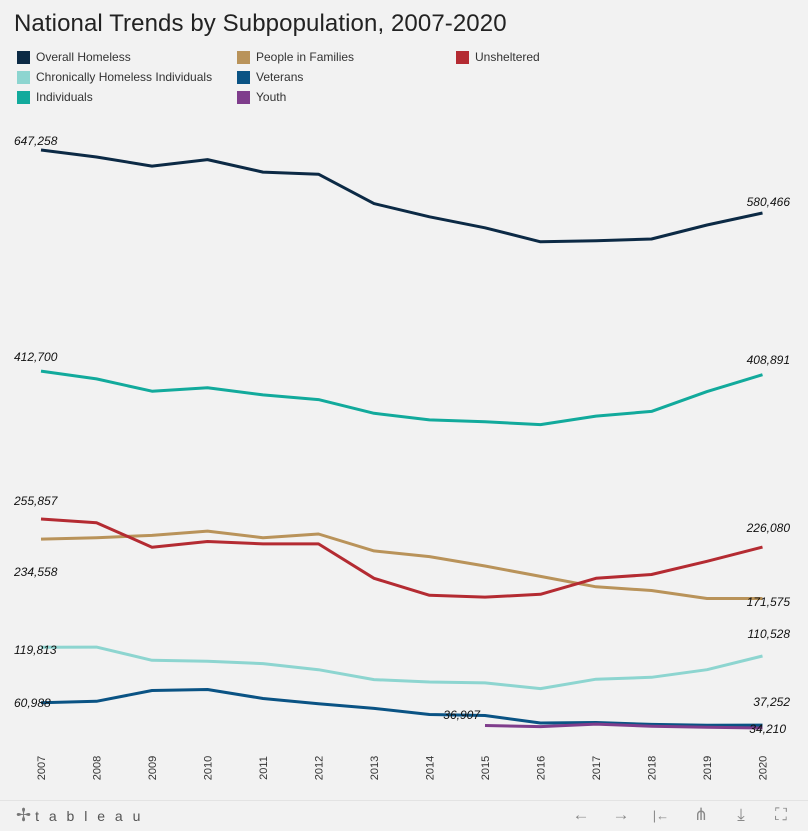  Describe the element at coordinates (209, 768) in the screenshot. I see `x-tick-label: 2010` at that location.